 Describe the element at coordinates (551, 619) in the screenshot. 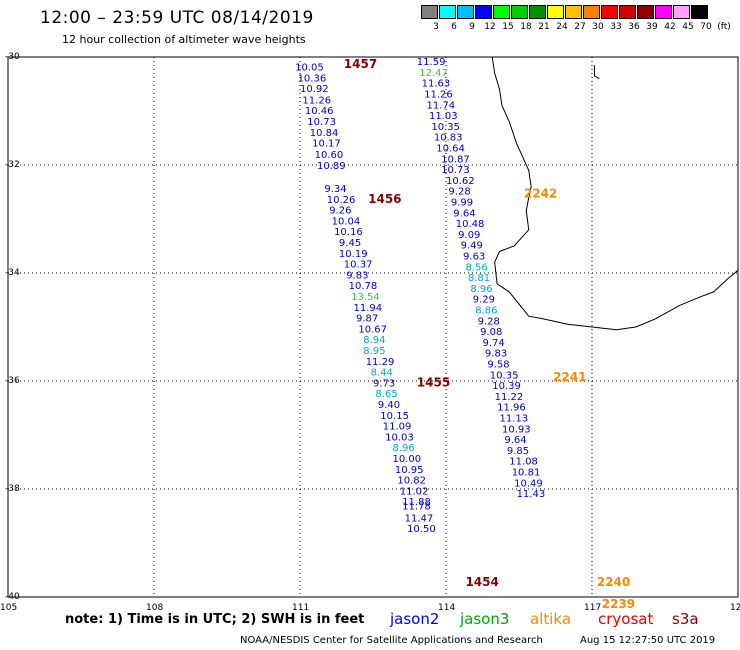

I see `satellite-legend-altika: altika` at that location.